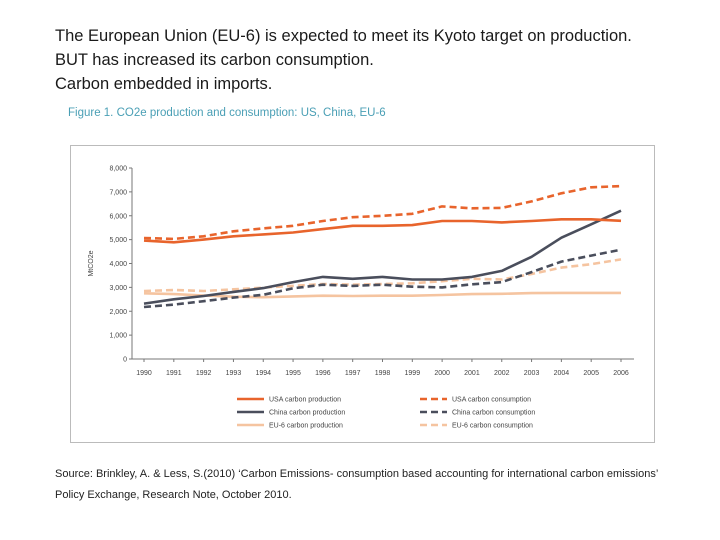  I want to click on x-tick-label: 1995, so click(293, 373).